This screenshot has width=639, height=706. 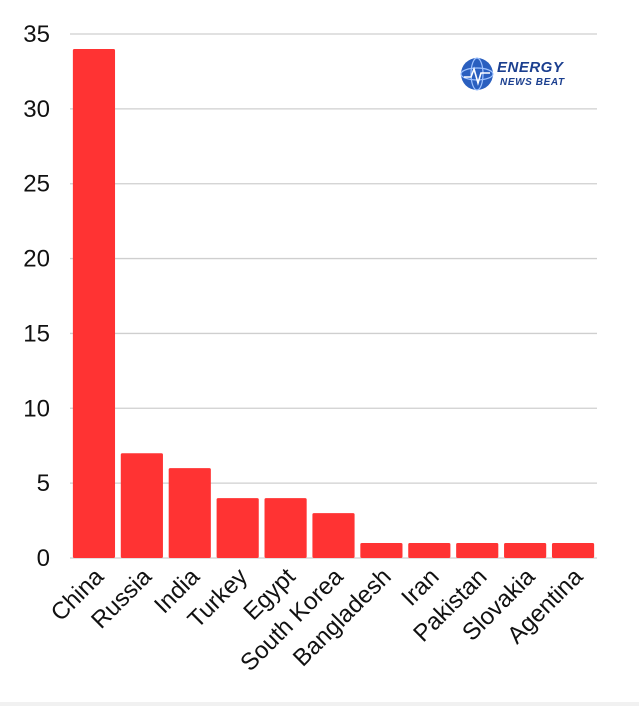 What do you see at coordinates (94, 303) in the screenshot?
I see `bar-china` at bounding box center [94, 303].